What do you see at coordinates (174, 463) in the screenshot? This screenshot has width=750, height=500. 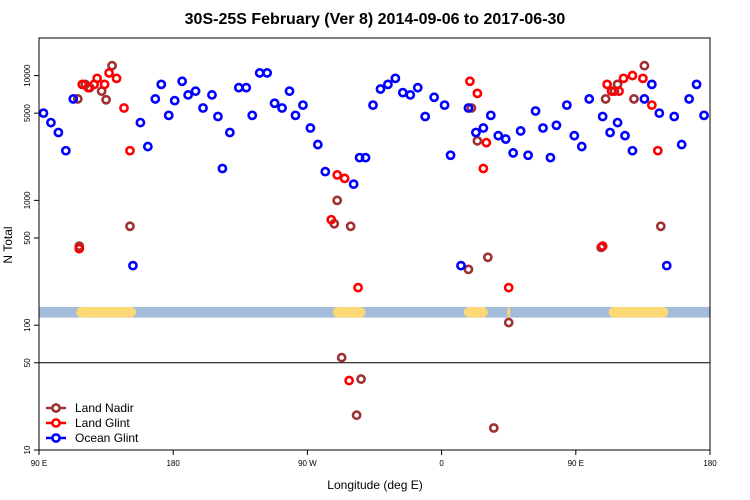 I see `x-tick-label: 180` at bounding box center [174, 463].